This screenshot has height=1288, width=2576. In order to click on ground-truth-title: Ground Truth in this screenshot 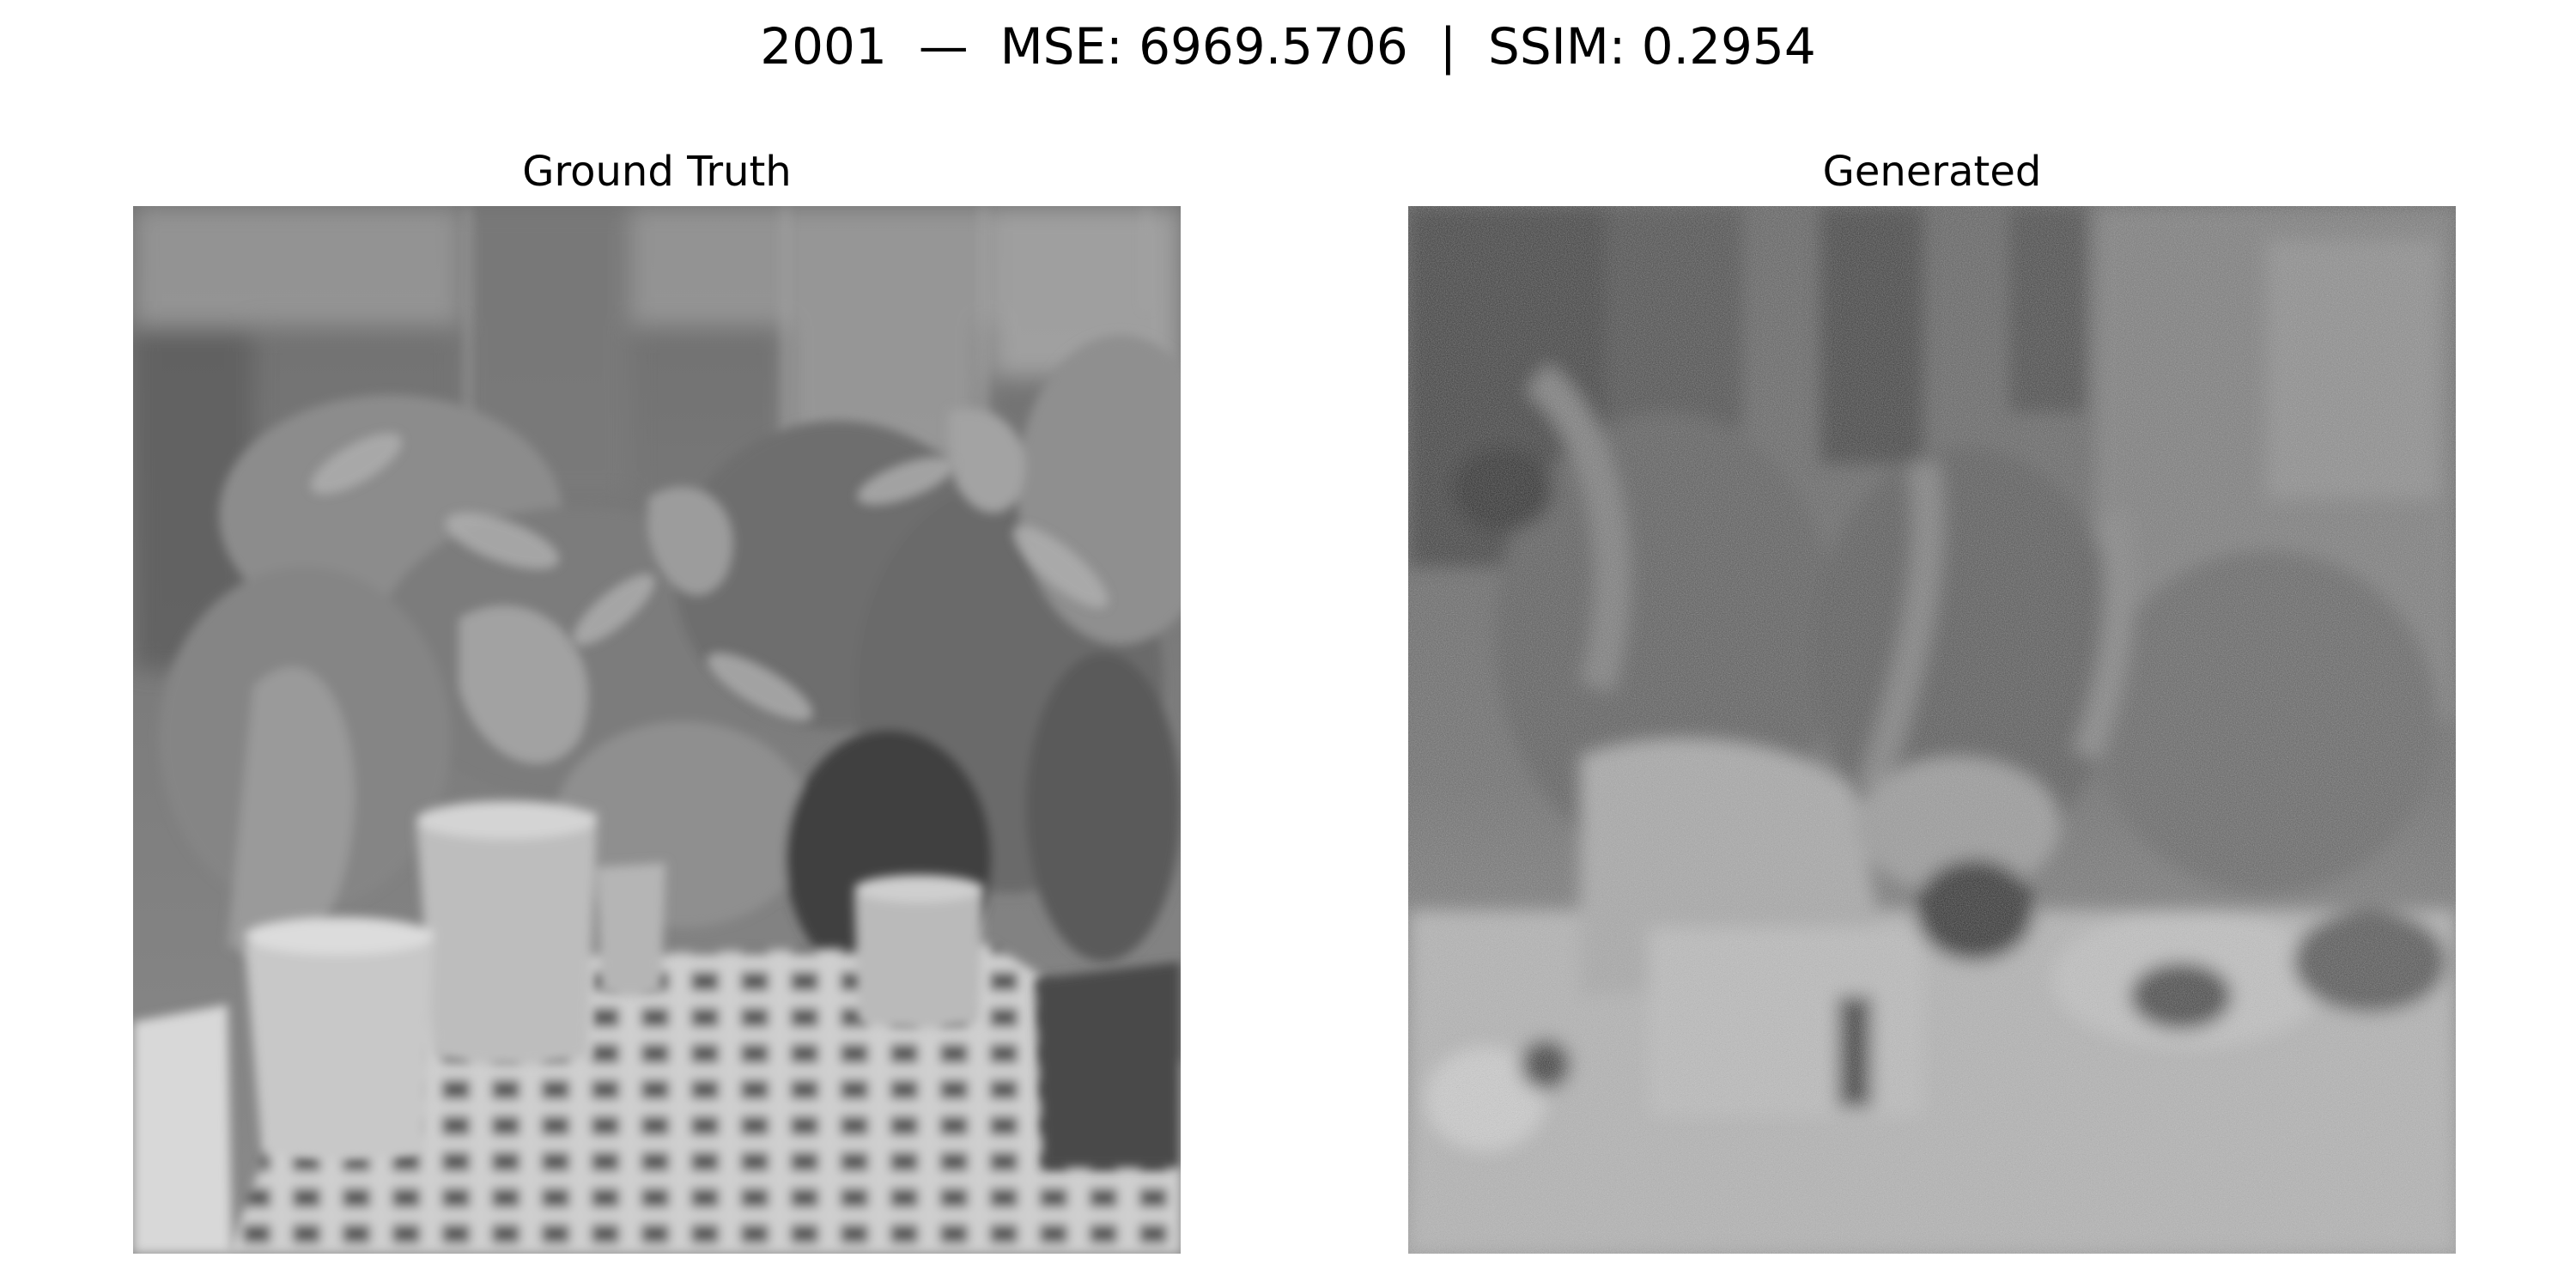, I will do `click(657, 172)`.